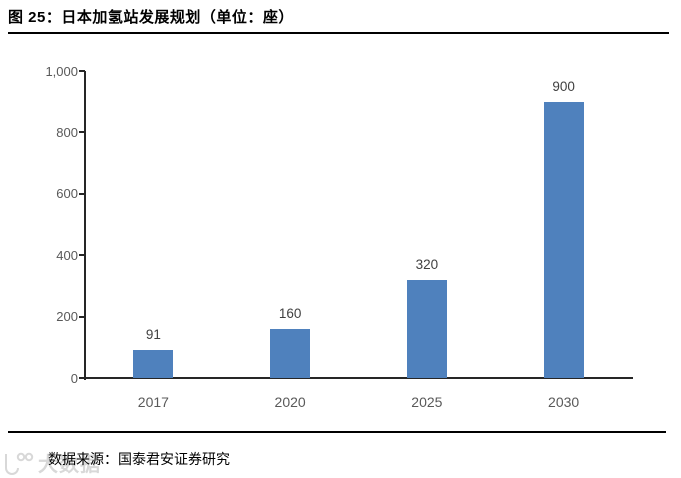  I want to click on y-axis-tick-label: 600, so click(67, 194).